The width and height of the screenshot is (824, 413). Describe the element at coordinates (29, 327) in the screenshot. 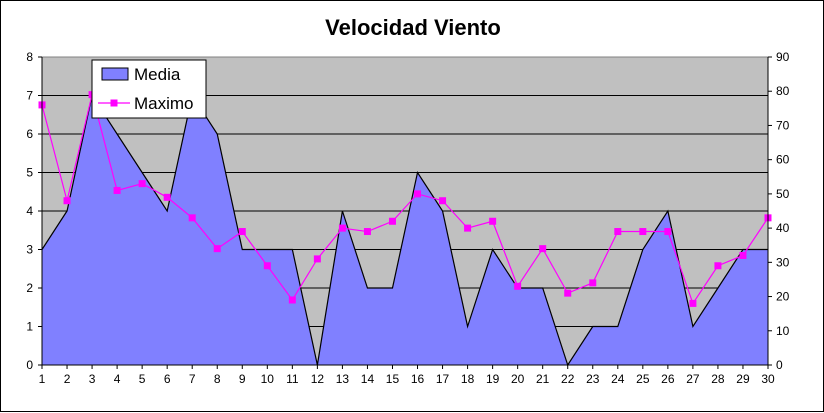

I see `left-tick-label: 1` at that location.